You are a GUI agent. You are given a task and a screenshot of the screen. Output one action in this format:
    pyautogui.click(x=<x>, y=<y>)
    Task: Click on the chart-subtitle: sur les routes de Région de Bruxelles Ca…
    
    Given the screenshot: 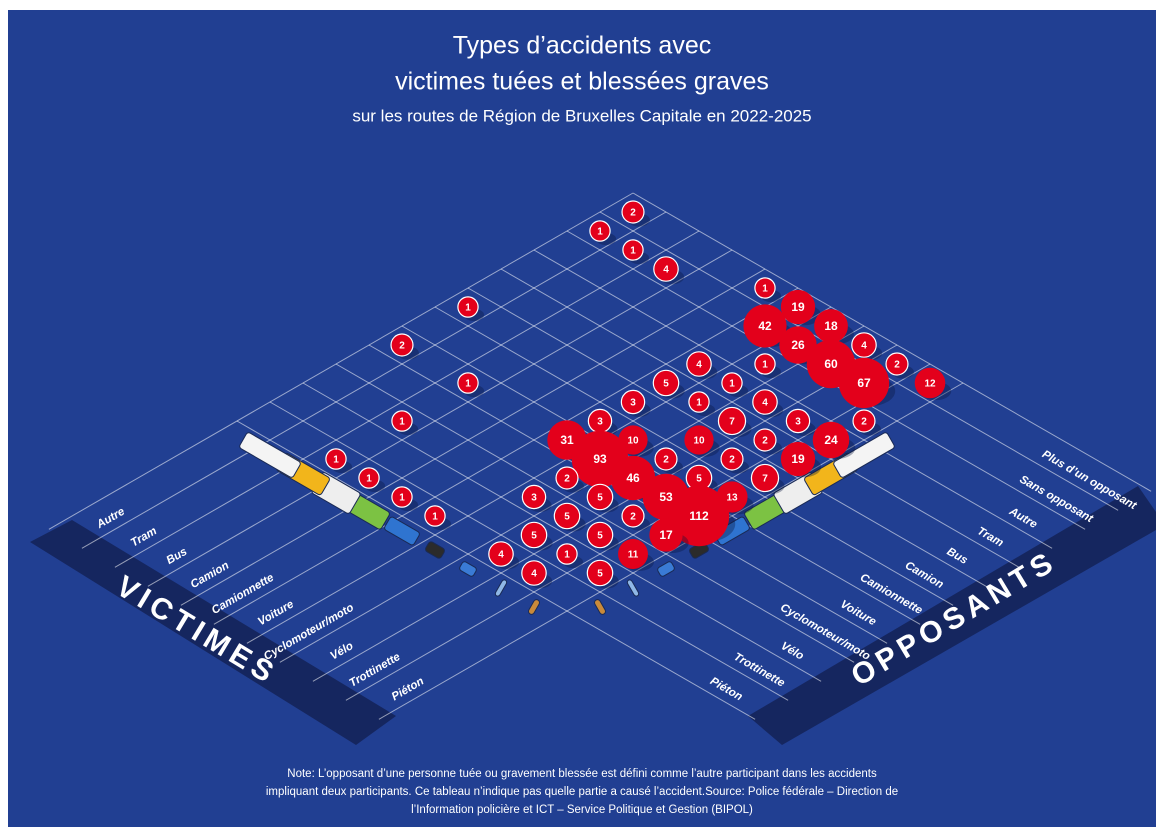 What is the action you would take?
    pyautogui.click(x=581, y=115)
    